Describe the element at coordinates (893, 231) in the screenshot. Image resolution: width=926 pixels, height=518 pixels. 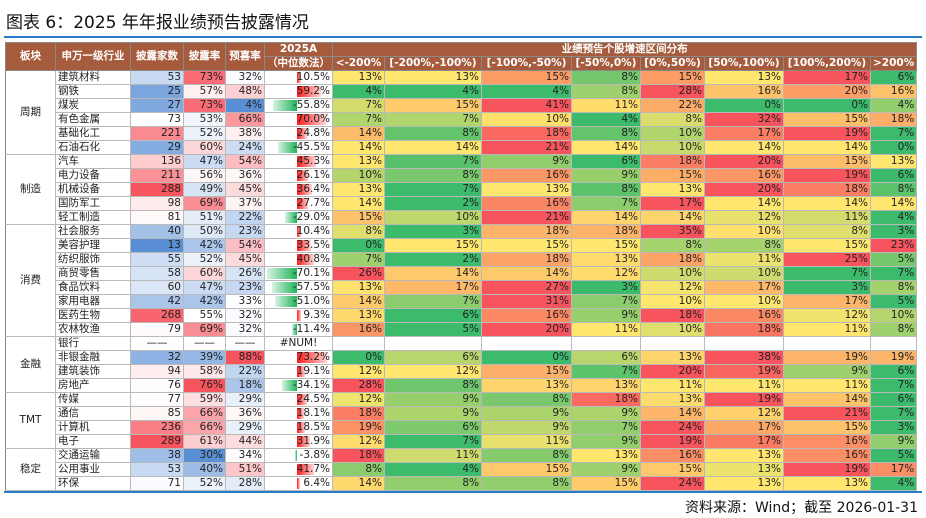
I see `cell-distribution: 3%` at that location.